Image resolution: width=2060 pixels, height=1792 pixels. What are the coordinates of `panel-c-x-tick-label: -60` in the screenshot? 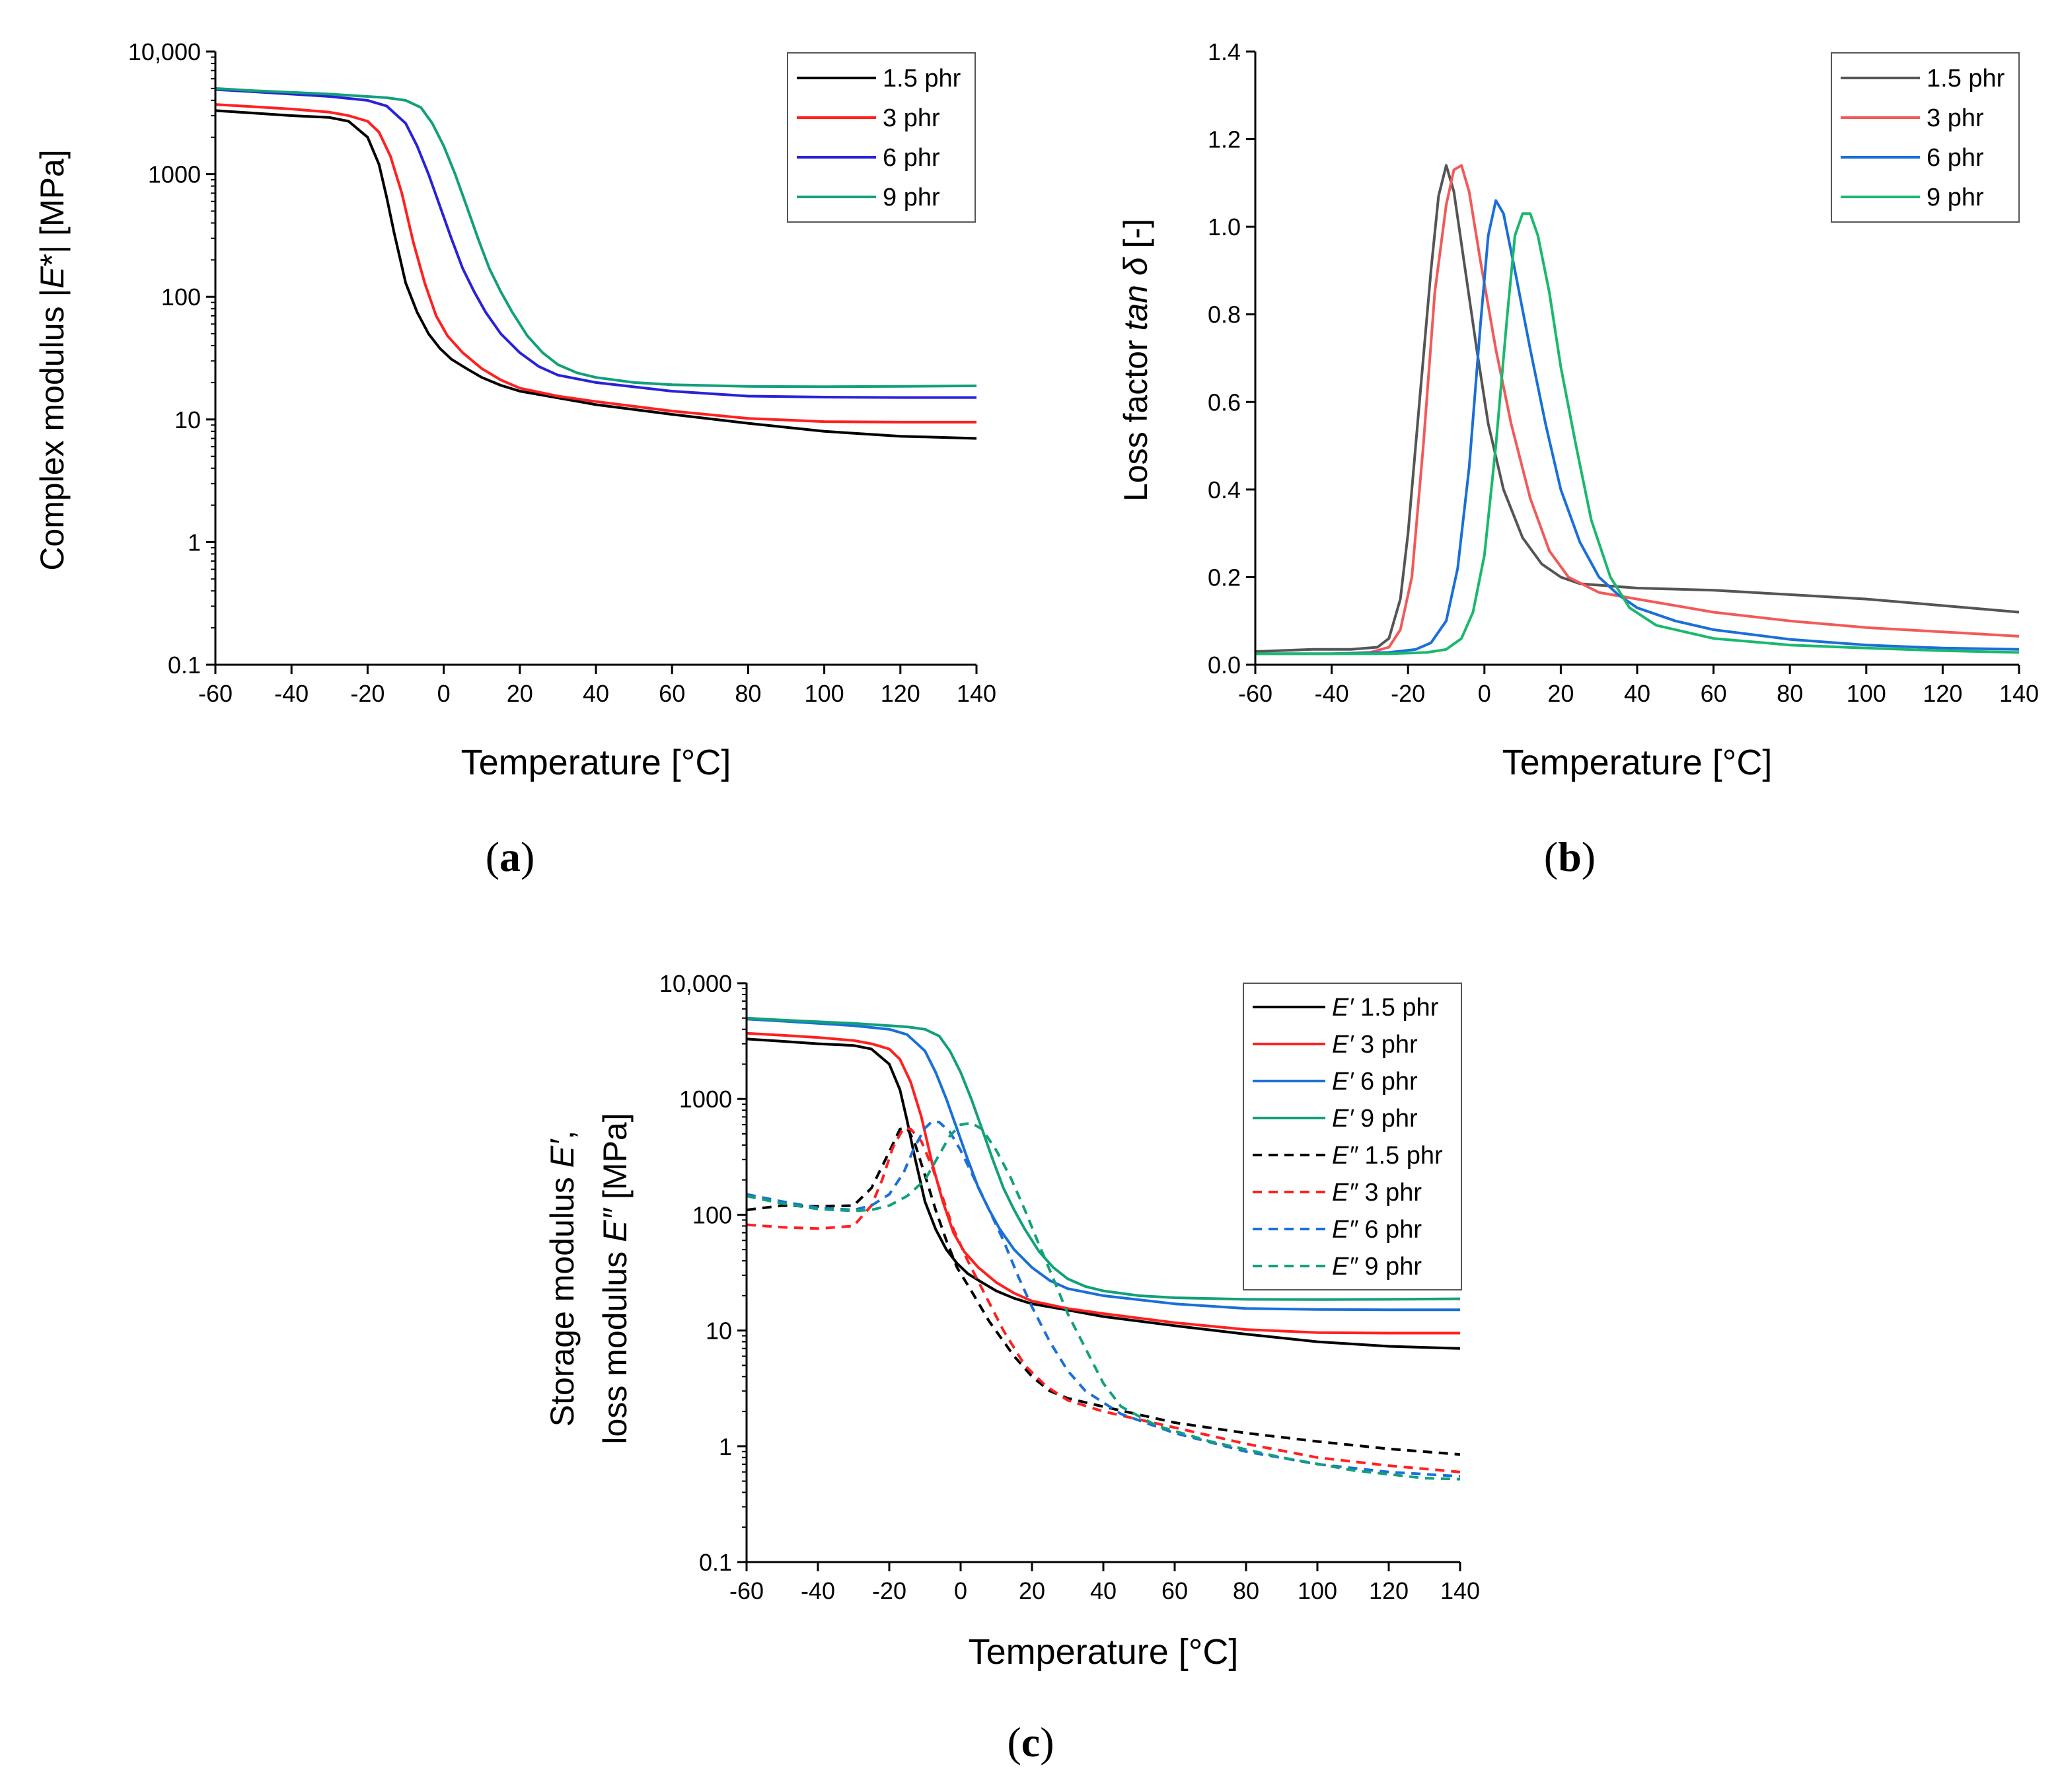 It's located at (746, 1590).